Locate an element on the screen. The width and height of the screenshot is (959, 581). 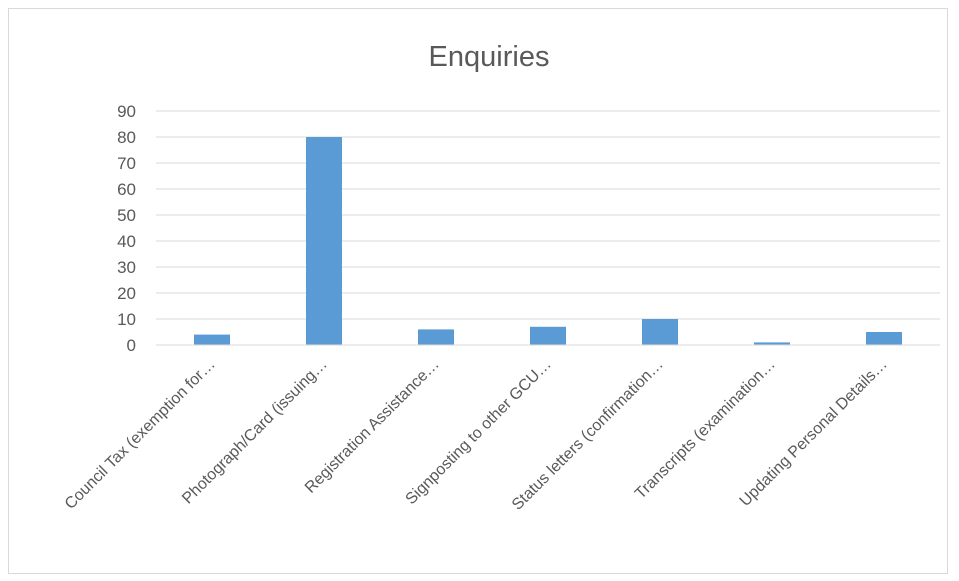
y-tick-label: 30 is located at coordinates (126, 267).